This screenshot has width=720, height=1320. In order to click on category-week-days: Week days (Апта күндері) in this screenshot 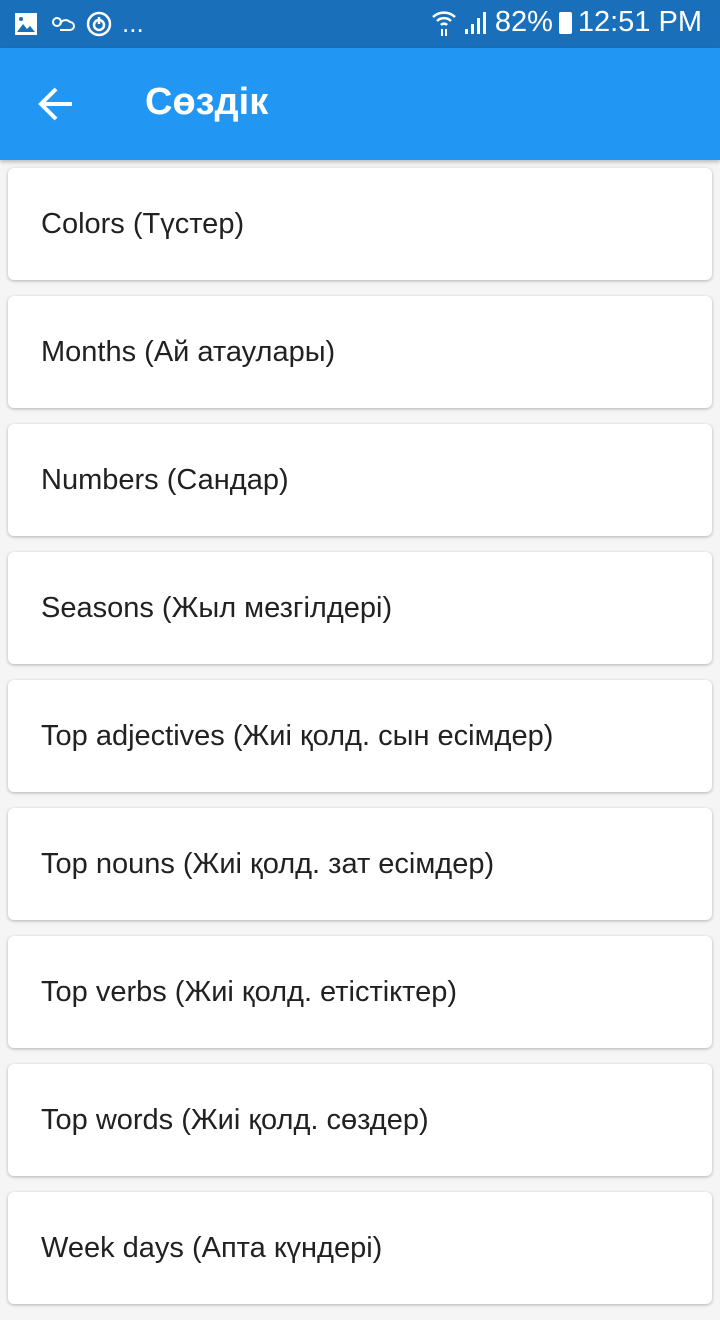, I will do `click(360, 1248)`.